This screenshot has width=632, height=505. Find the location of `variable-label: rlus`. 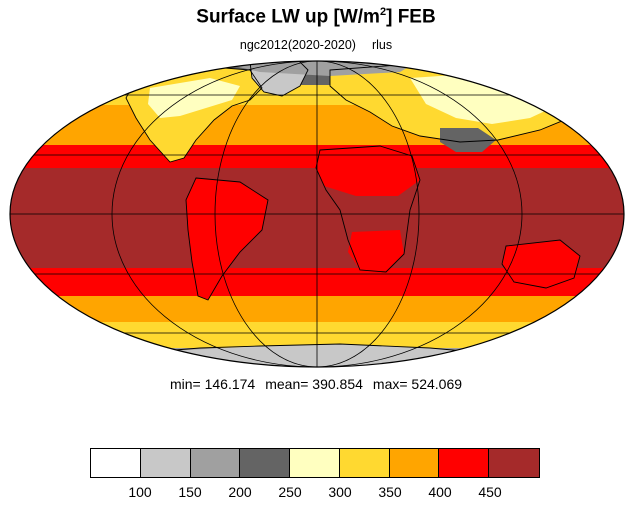

variable-label: rlus is located at coordinates (382, 45).